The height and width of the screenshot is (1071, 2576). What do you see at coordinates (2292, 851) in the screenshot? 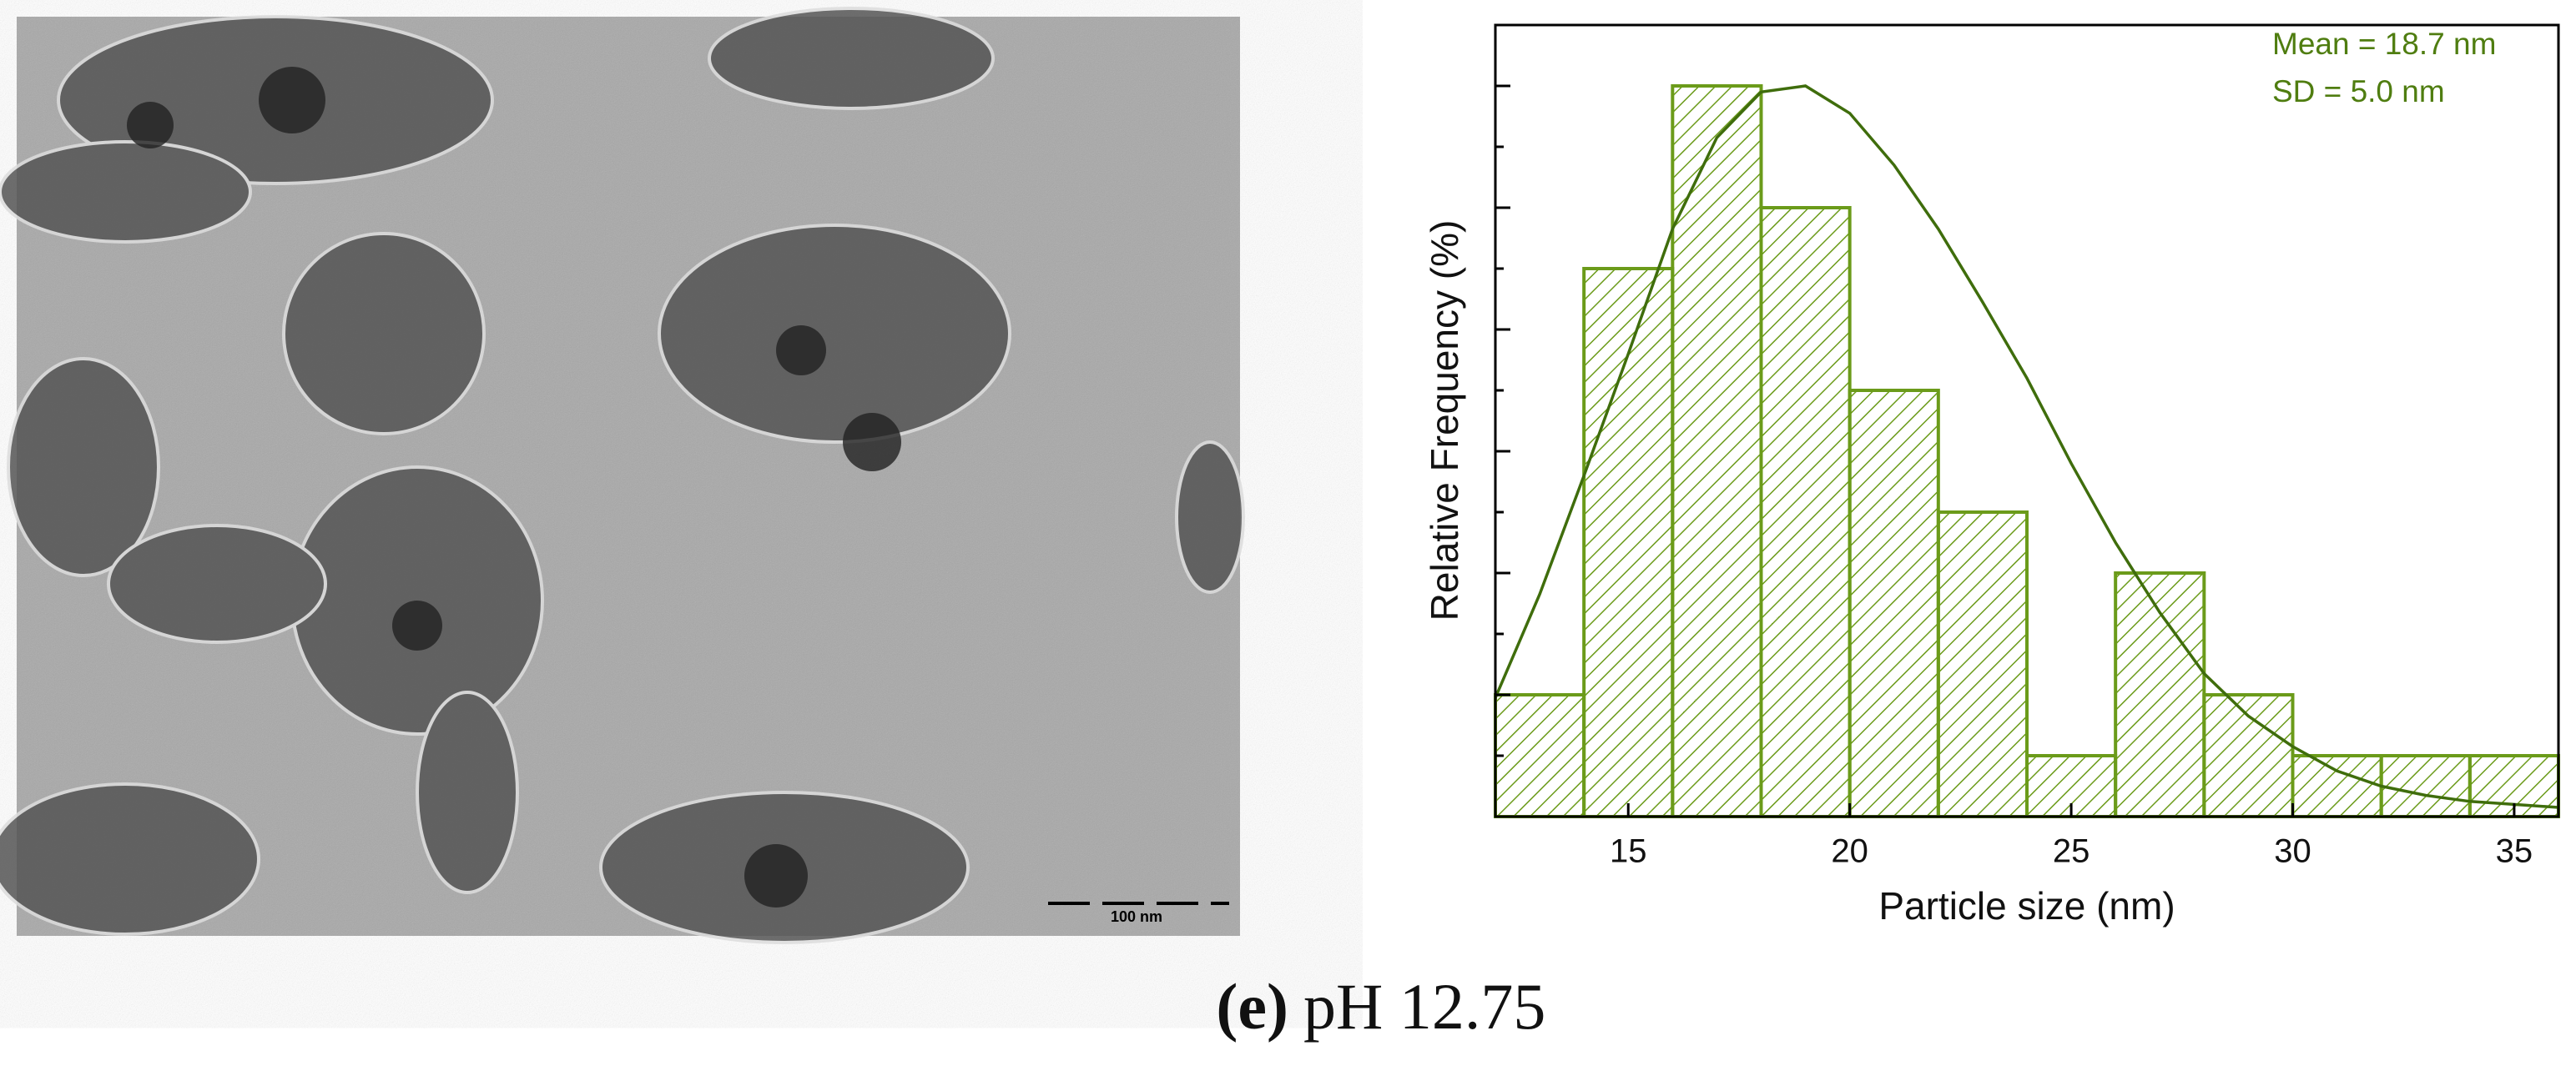
I see `x-tick-label: 30` at bounding box center [2292, 851].